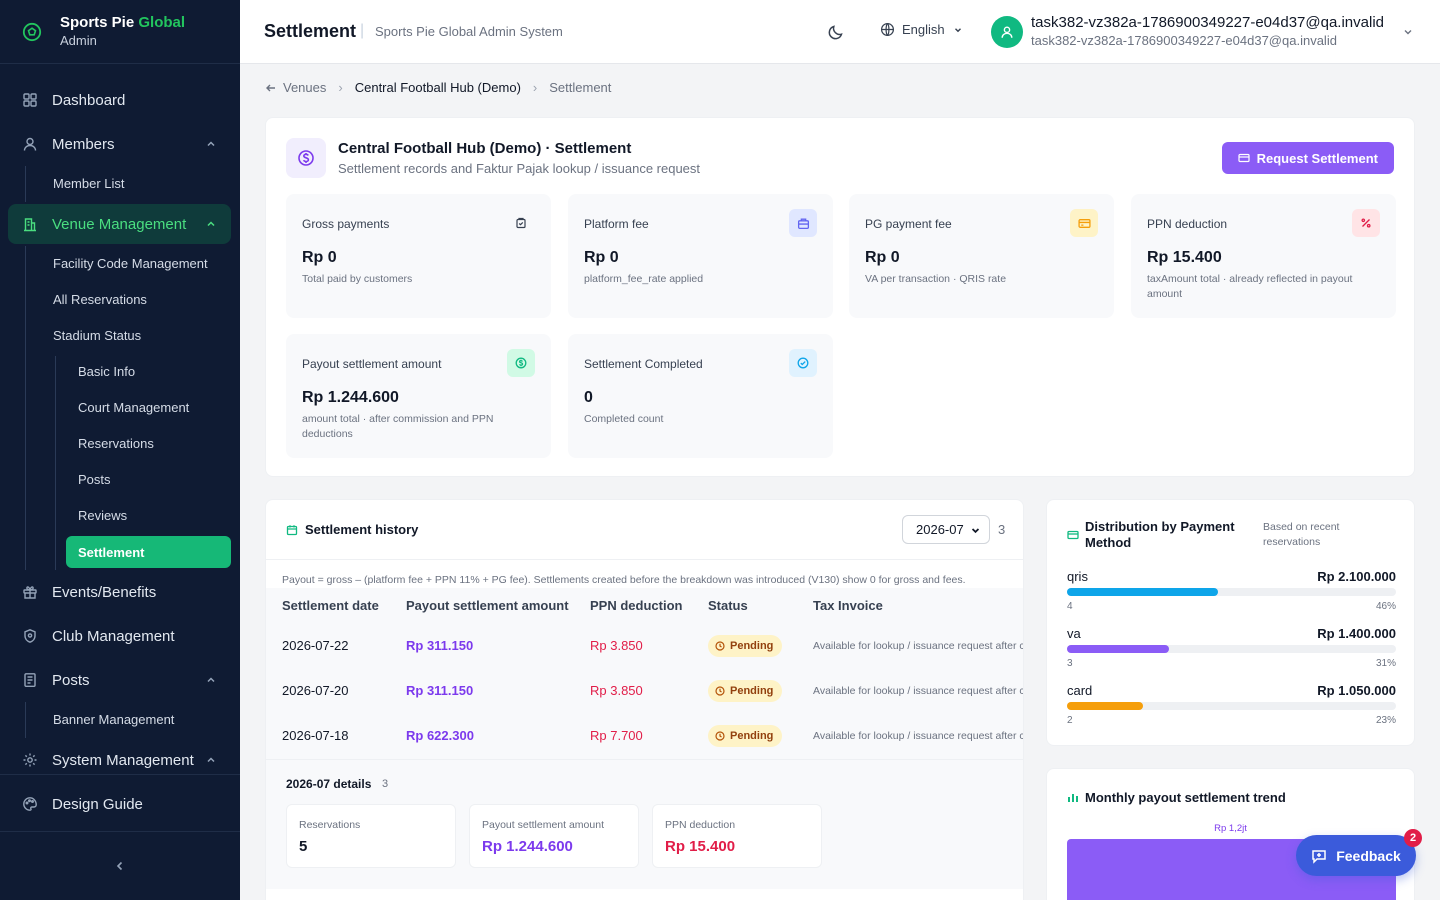 The height and width of the screenshot is (900, 1440). I want to click on moon-icon, so click(836, 32).